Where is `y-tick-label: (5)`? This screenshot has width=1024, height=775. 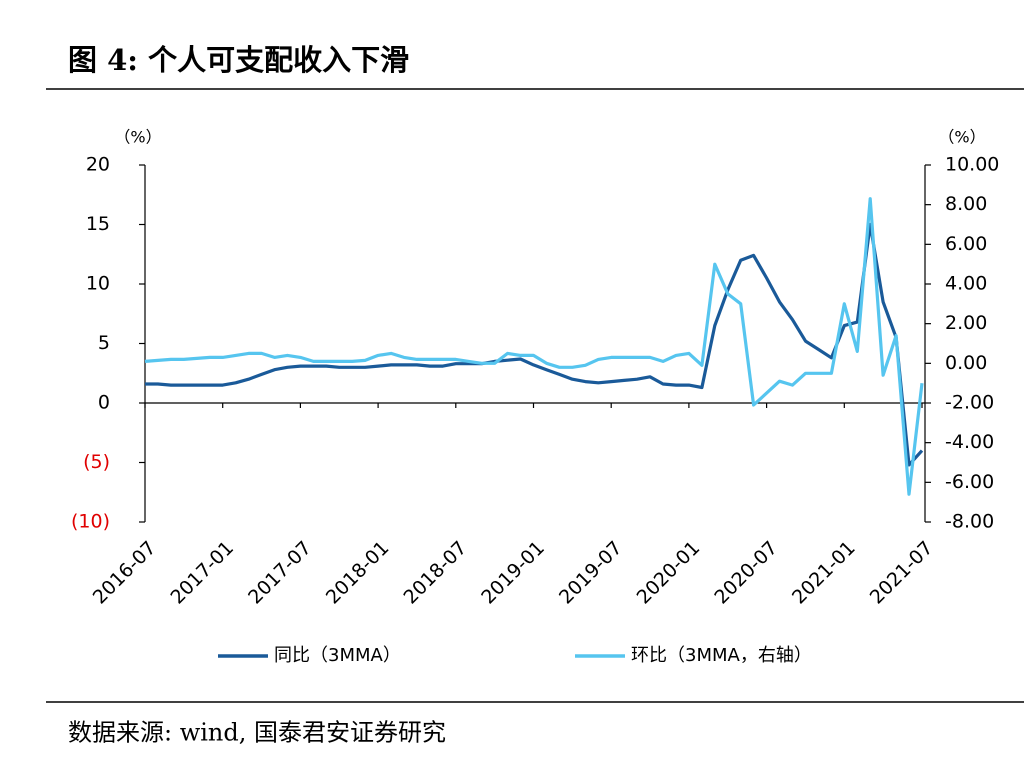
y-tick-label: (5) is located at coordinates (96, 462).